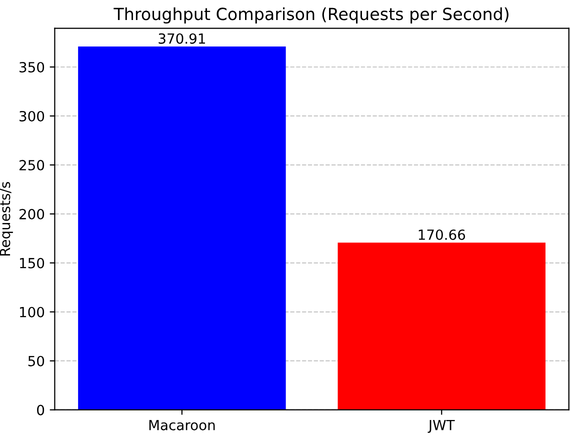  Describe the element at coordinates (441, 426) in the screenshot. I see `x-tick-label: JWT` at that location.